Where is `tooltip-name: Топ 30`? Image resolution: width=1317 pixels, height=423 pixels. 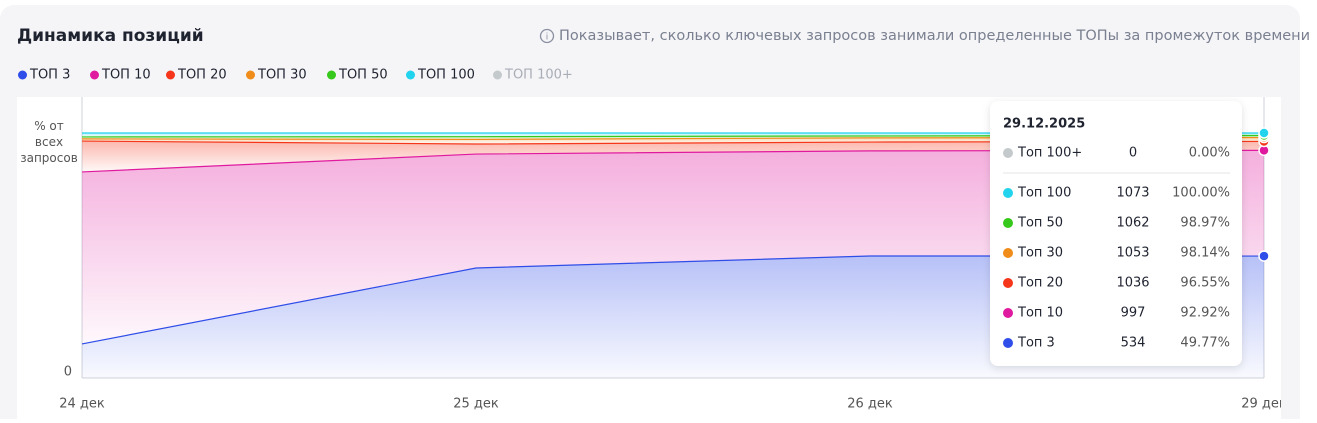 tooltip-name: Топ 30 is located at coordinates (1040, 253).